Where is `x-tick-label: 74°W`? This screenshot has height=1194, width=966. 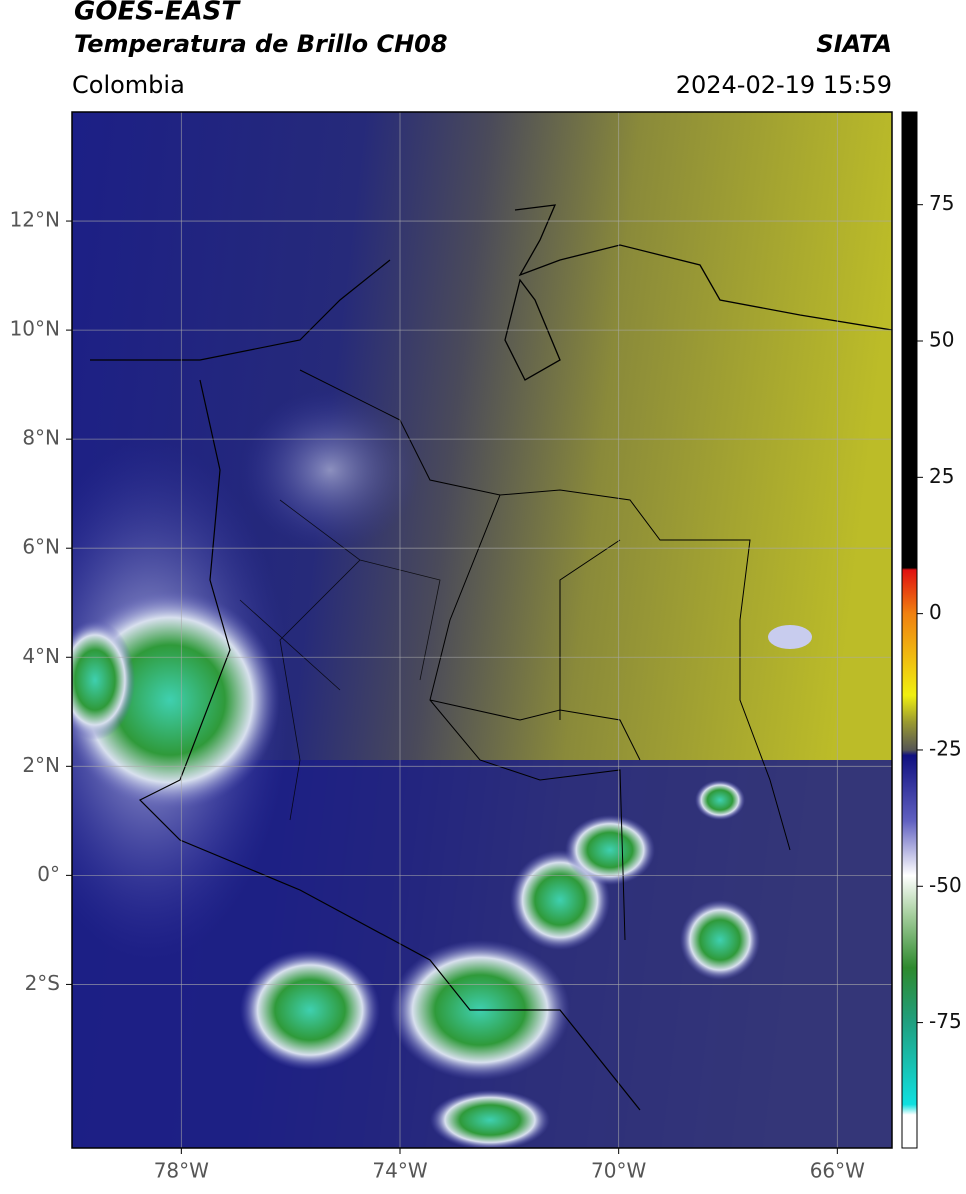 x-tick-label: 74°W is located at coordinates (399, 1171).